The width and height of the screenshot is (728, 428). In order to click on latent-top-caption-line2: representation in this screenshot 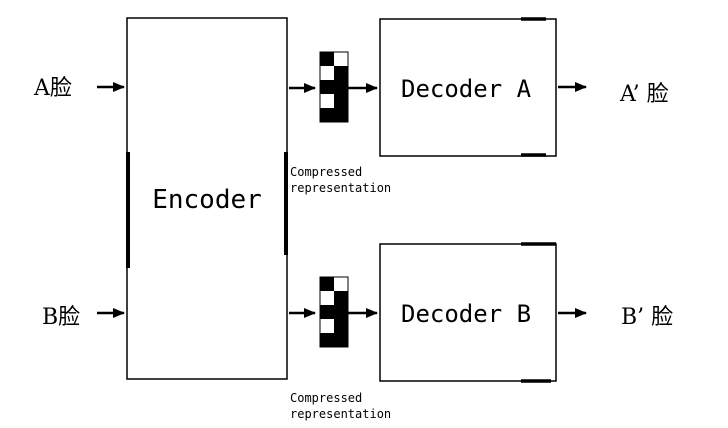, I will do `click(340, 188)`.